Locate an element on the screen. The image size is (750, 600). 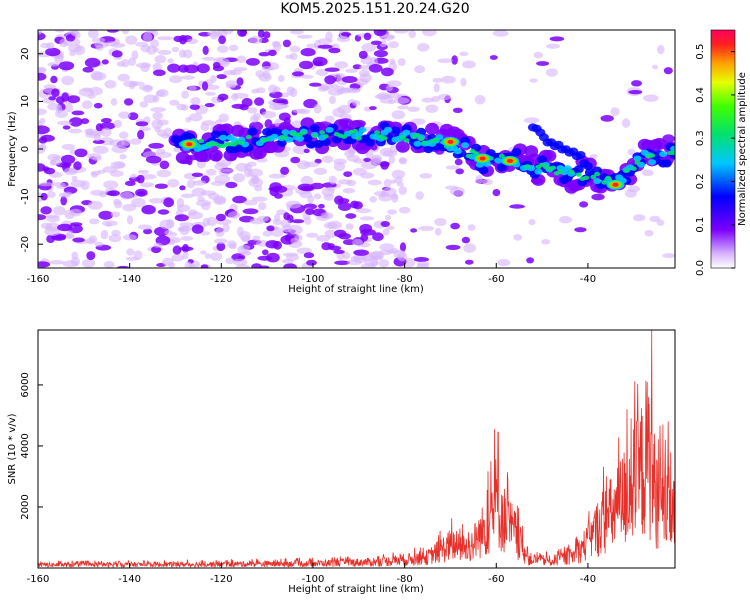
colorbar-gradient is located at coordinates (723, 149).